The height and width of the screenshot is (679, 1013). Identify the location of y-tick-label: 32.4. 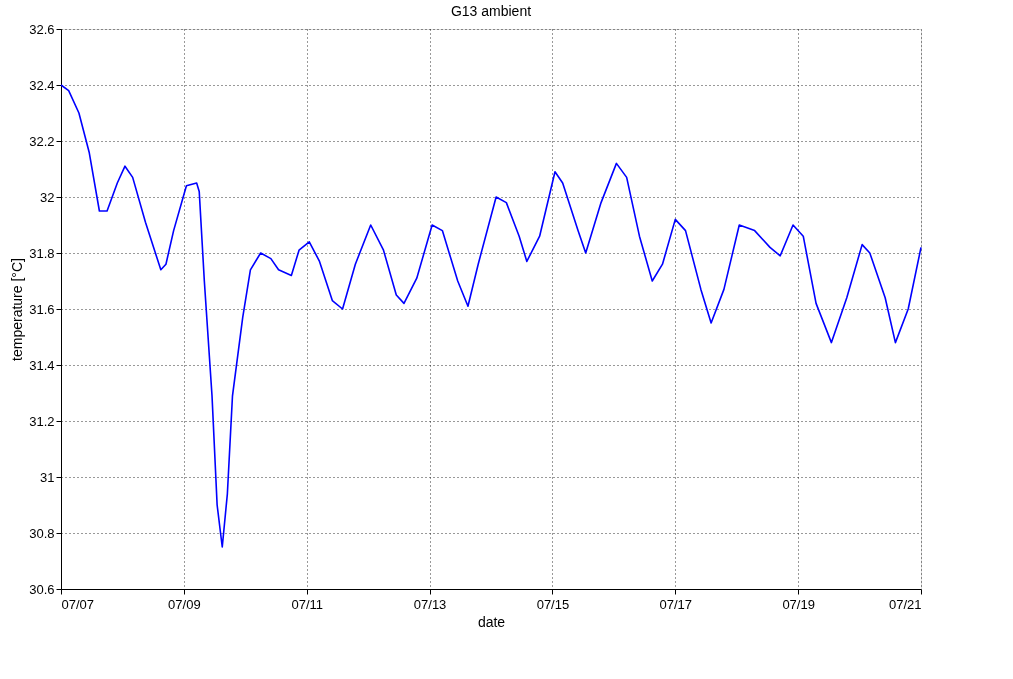
(42, 85).